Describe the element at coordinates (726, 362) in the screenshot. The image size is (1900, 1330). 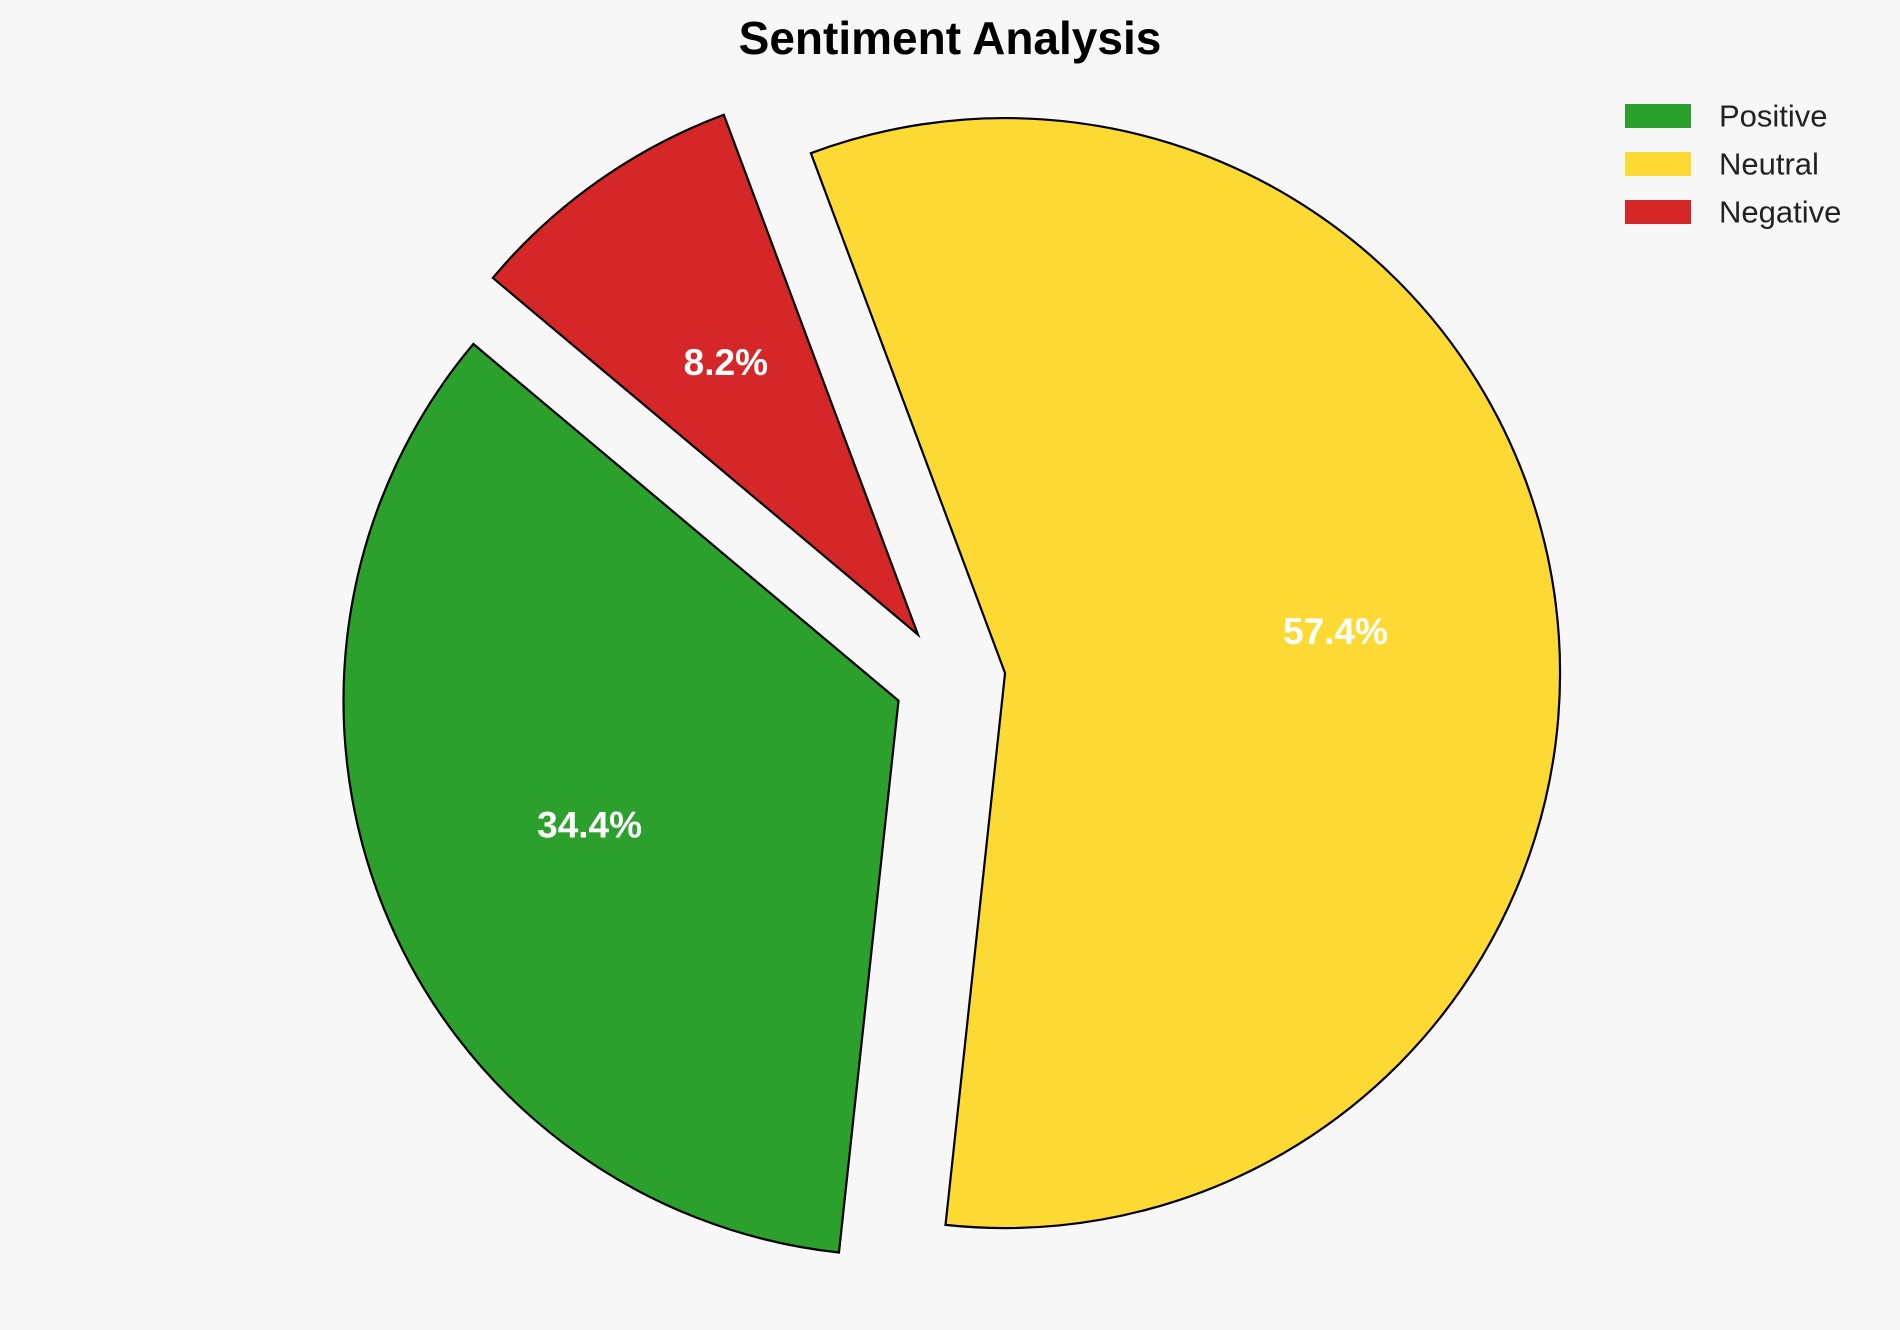
I see `slice-label-negative: 8.2%` at that location.